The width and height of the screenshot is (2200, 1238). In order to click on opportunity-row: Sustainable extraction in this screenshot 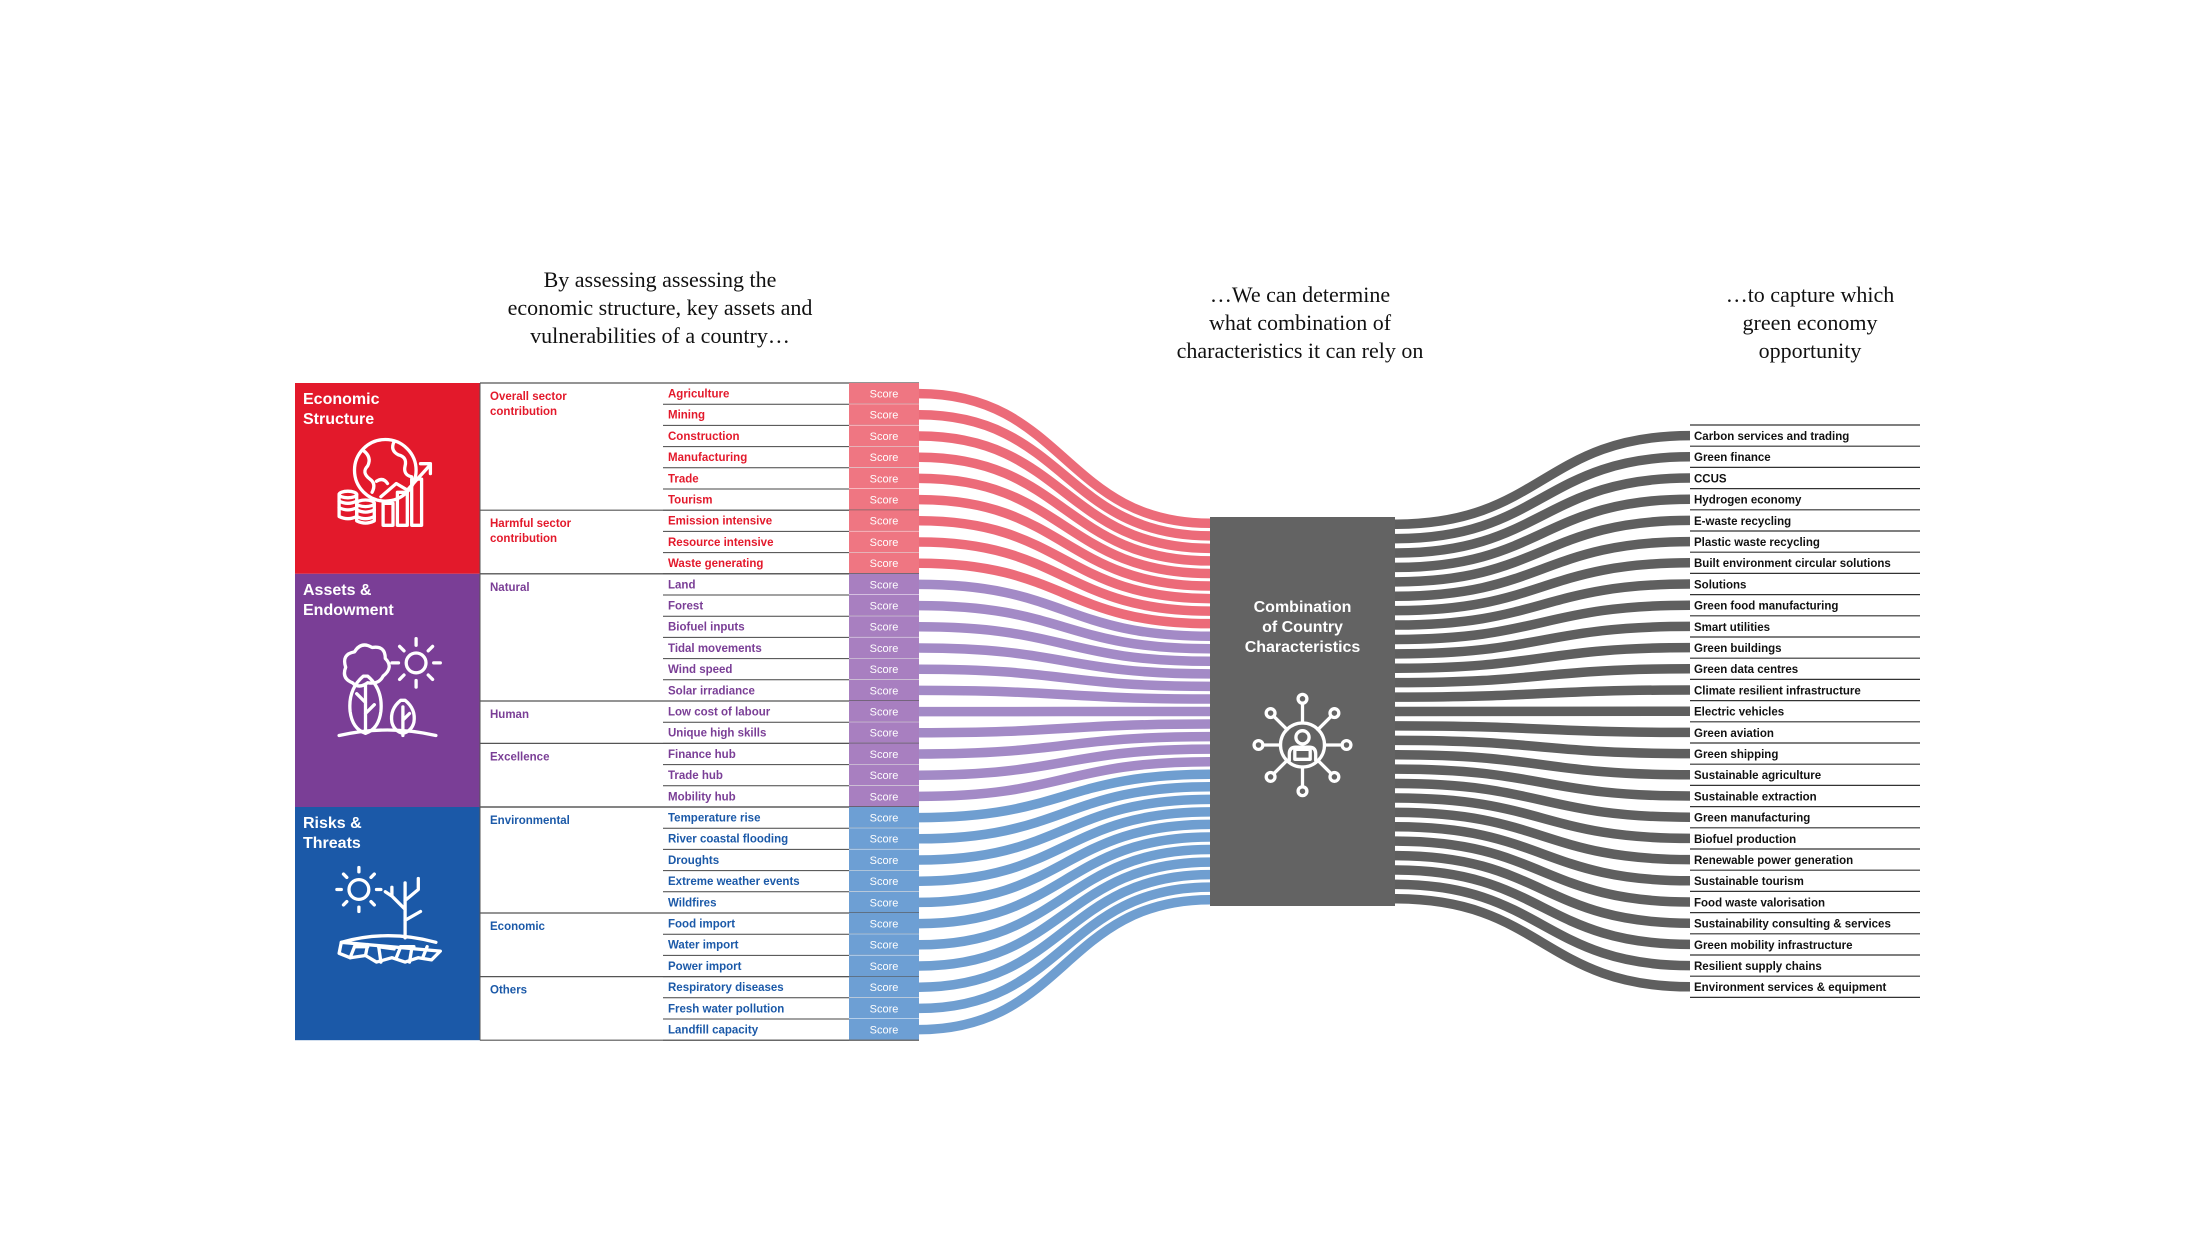, I will do `click(1805, 793)`.